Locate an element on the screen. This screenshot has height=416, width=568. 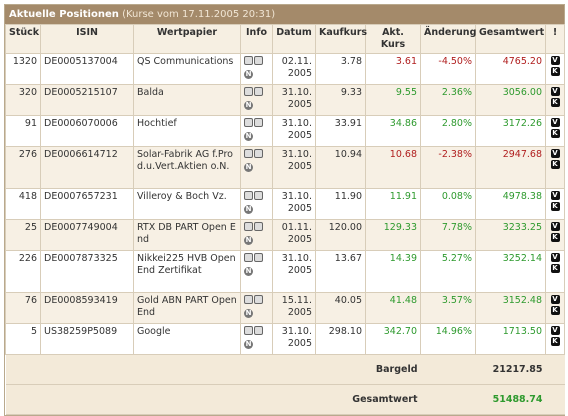
security-name: Gold ABN PART Open End is located at coordinates (187, 308).